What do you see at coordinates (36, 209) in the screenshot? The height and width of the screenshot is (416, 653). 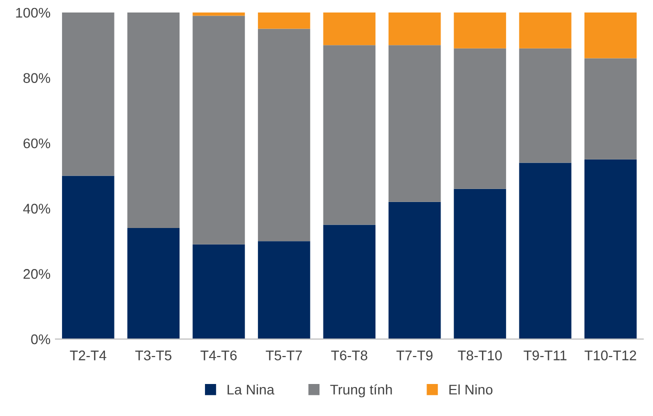 I see `y-tick-label: 40%` at bounding box center [36, 209].